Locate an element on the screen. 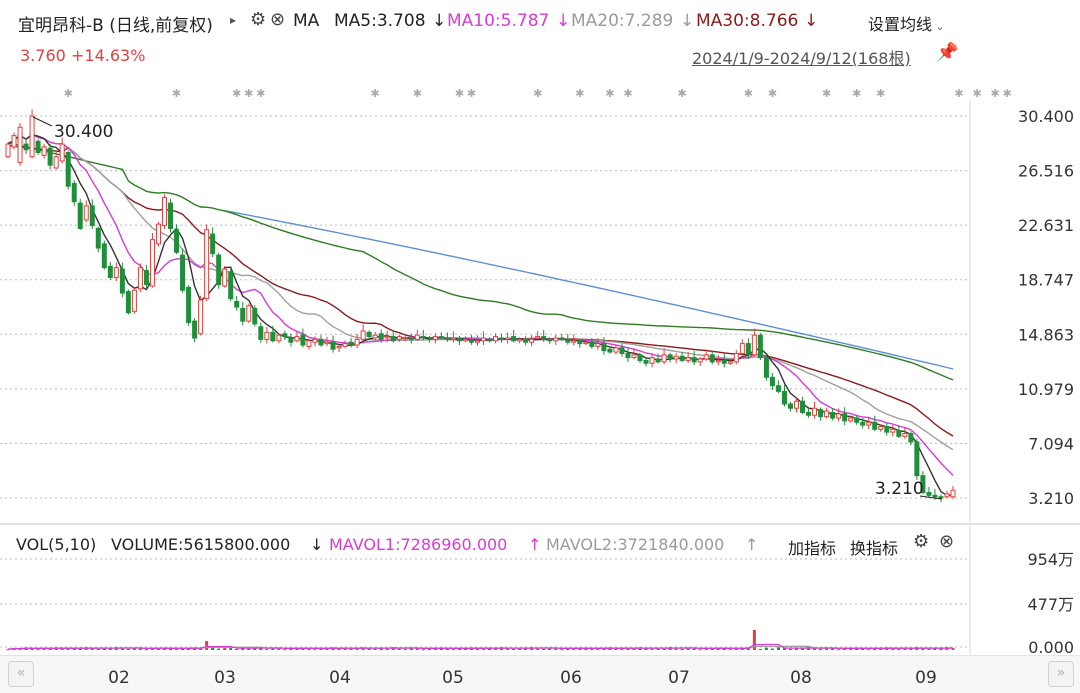 The height and width of the screenshot is (693, 1080). ma-settings-button: 设置均线 ⌄ is located at coordinates (906, 23).